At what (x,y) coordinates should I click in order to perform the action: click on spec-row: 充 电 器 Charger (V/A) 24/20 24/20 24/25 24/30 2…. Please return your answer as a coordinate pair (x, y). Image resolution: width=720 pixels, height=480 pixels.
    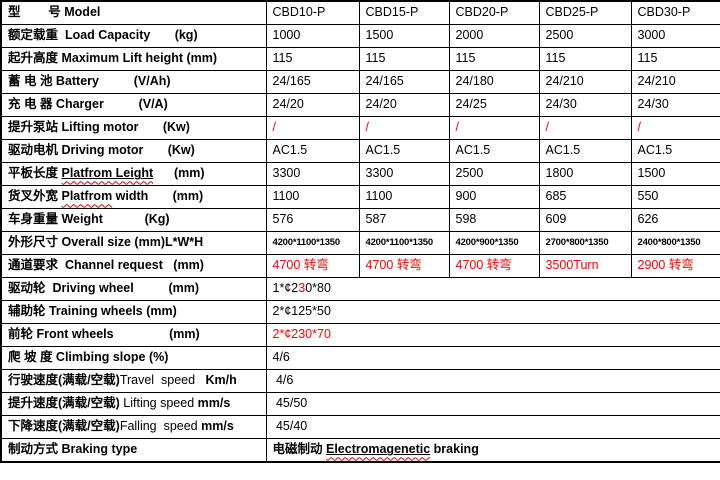
    Looking at the image, I should click on (360, 105).